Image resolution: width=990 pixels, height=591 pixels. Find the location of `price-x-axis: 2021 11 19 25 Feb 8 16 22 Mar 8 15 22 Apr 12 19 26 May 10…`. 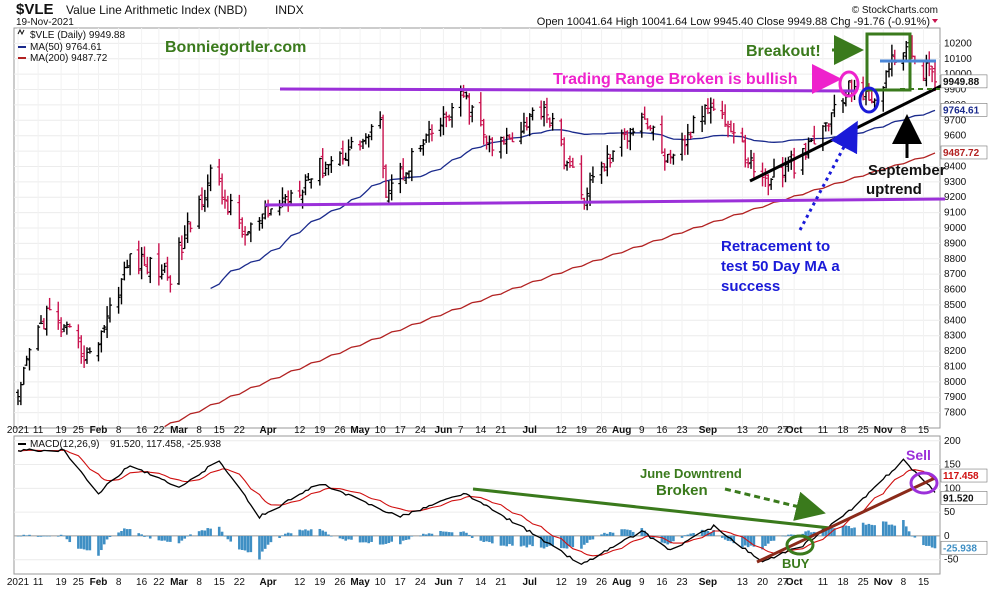

price-x-axis: 2021 11 19 25 Feb 8 16 22 Mar 8 15 22 Apr 12 19 26 May 10… is located at coordinates (468, 430).